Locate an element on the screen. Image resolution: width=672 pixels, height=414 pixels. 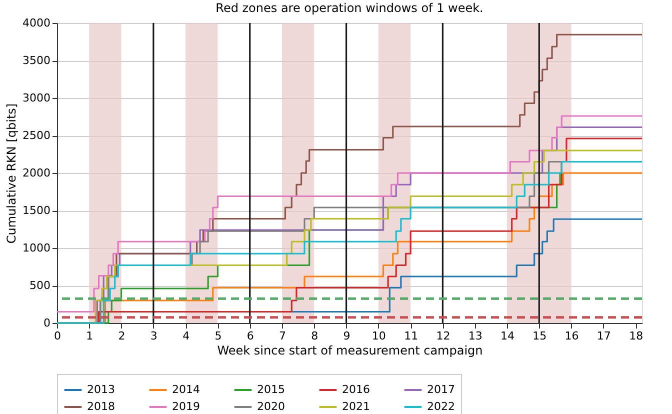
x-tick-label: 2 is located at coordinates (122, 336).